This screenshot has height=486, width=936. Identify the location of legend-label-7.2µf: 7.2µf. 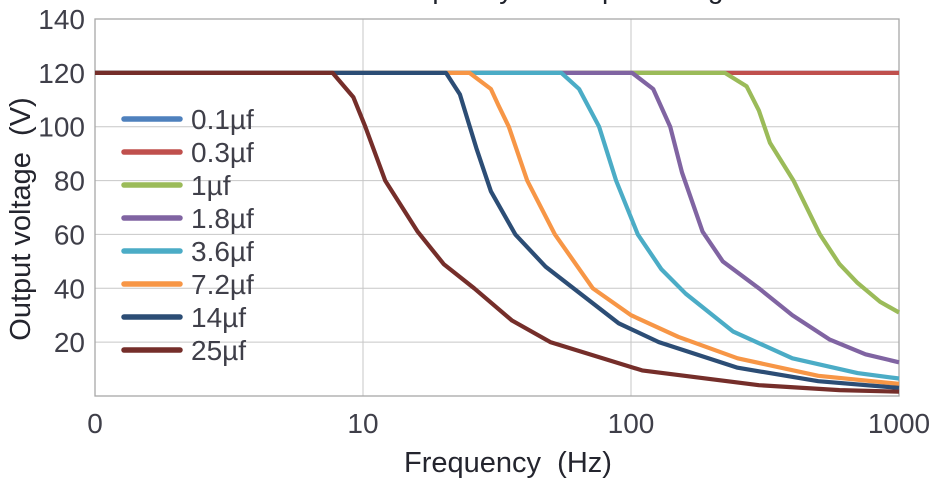
(222, 284).